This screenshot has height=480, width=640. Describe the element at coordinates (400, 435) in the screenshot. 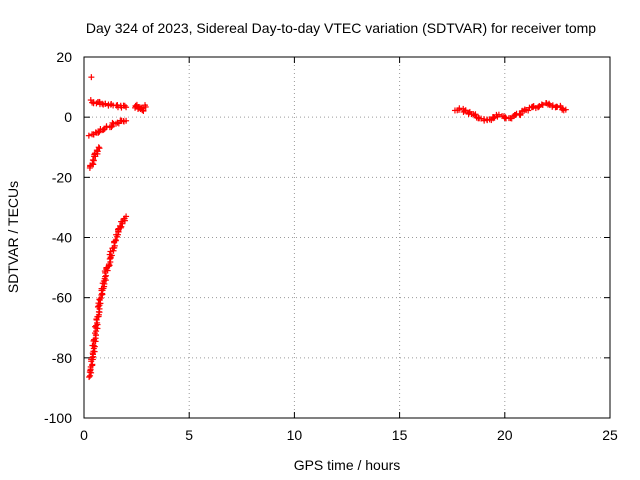

I see `x-tick-label: 15` at that location.